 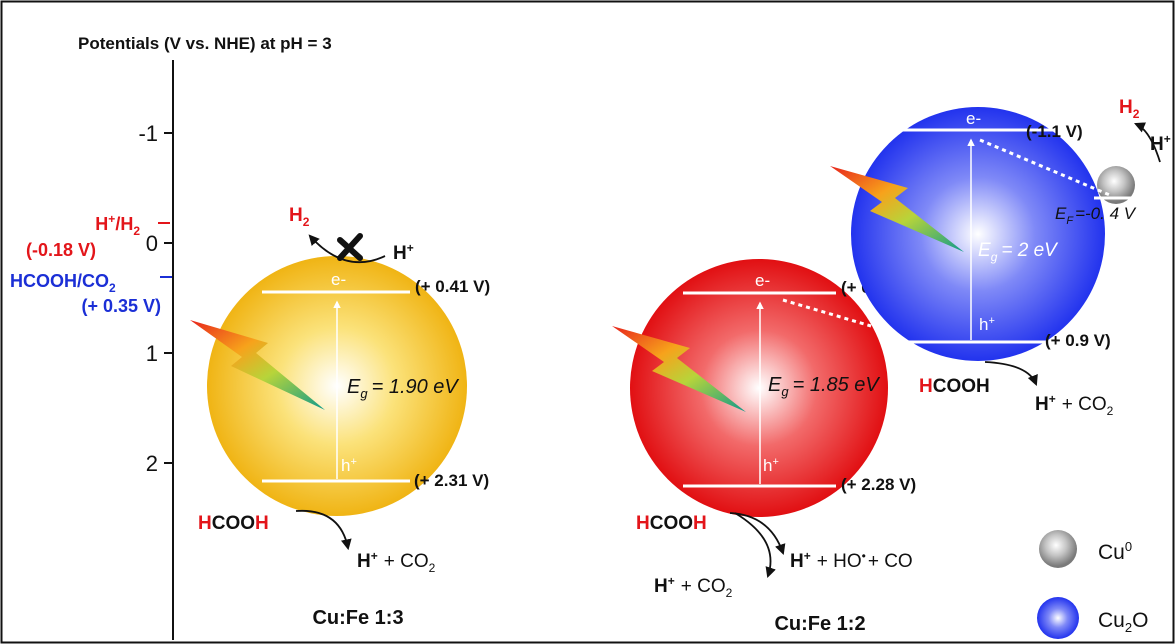 What do you see at coordinates (973, 118) in the screenshot?
I see `cu2o-electron-label: e-` at bounding box center [973, 118].